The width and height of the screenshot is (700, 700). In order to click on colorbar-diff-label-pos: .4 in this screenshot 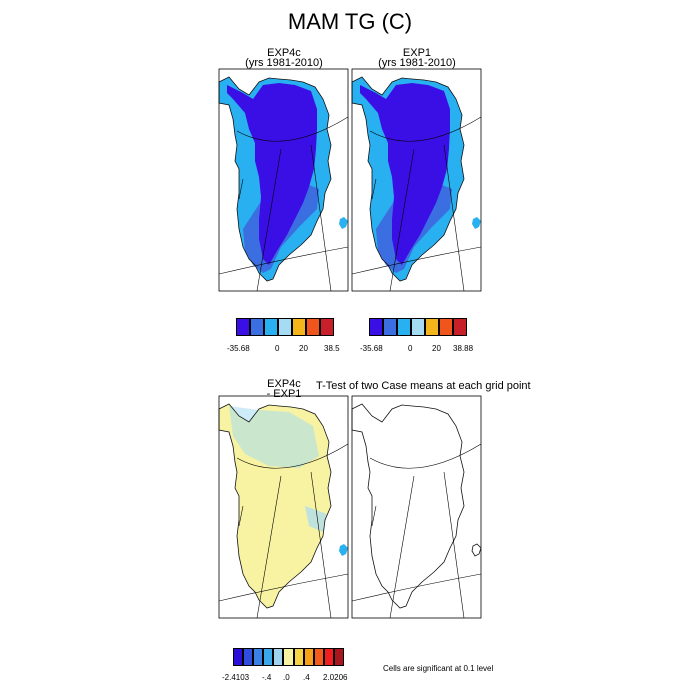, I will do `click(306, 677)`.